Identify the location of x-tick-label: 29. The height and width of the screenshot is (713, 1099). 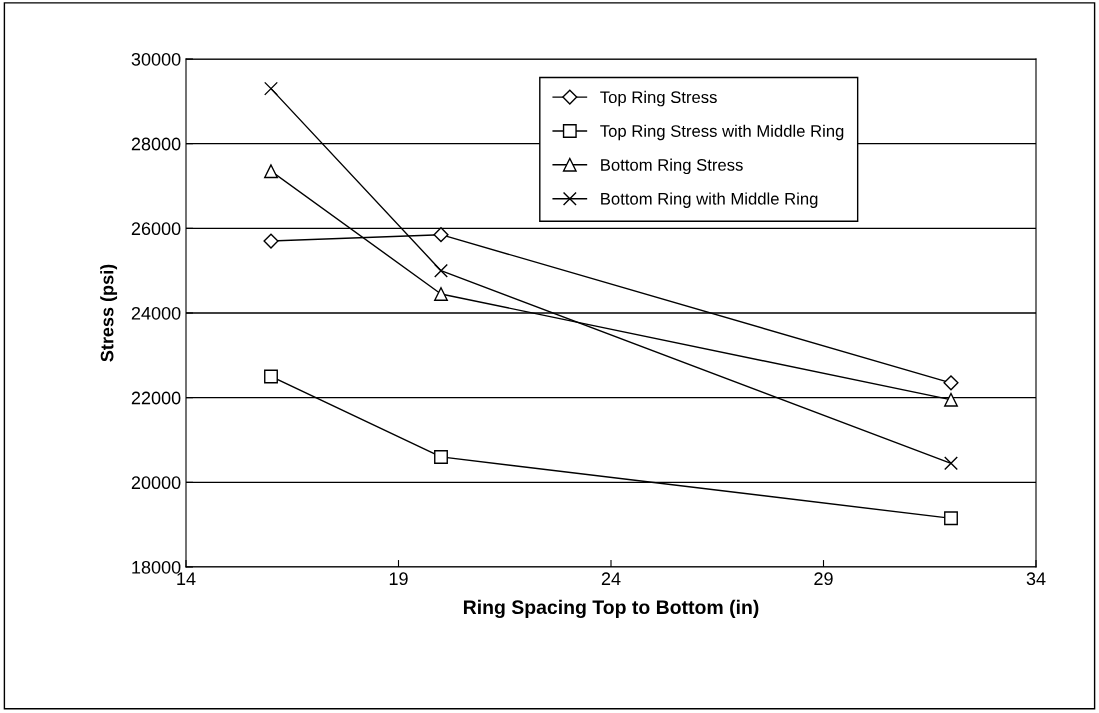
(823, 579).